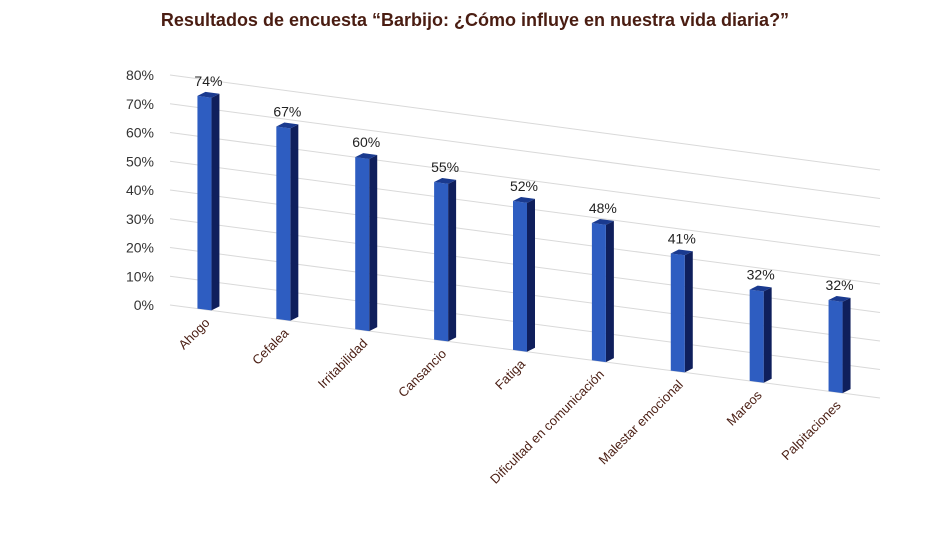 The image size is (950, 534). Describe the element at coordinates (144, 305) in the screenshot. I see `y-tick-label: 0%` at that location.